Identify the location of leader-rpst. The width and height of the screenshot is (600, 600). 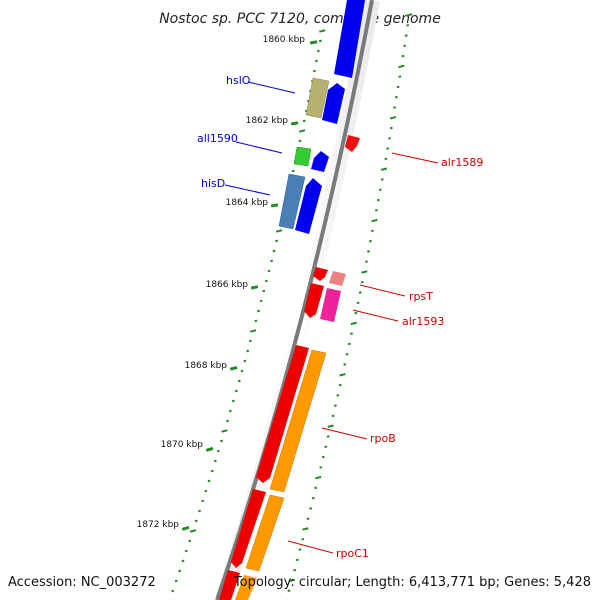
(382, 290).